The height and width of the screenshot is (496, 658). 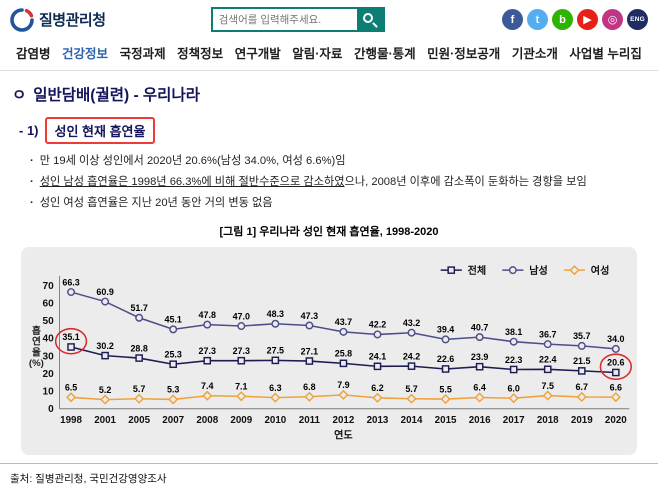 I want to click on youtube-icon: ▶, so click(x=588, y=19).